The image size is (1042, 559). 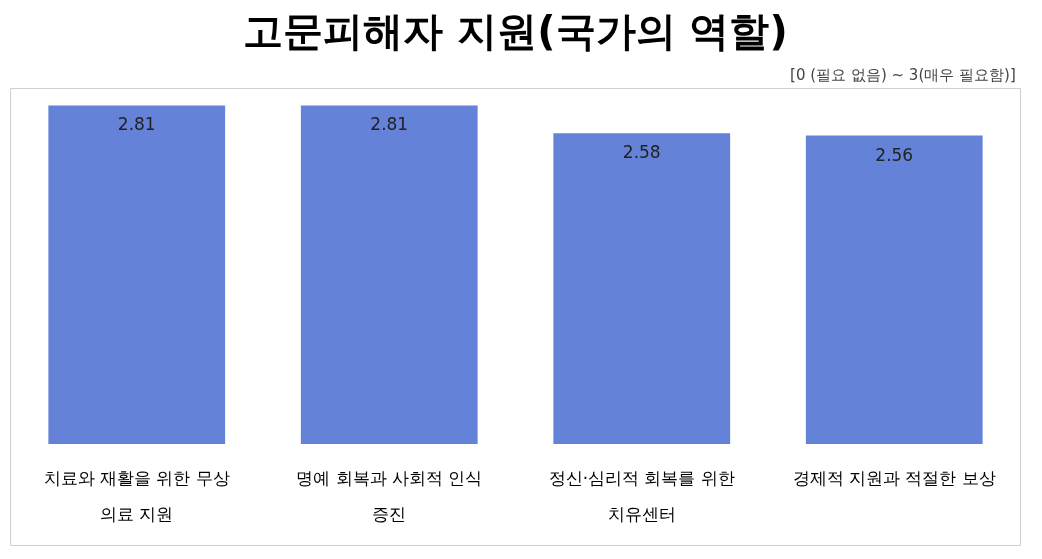 I want to click on x-tick-label: 경제적 지원과 적절한 보상, so click(x=894, y=477).